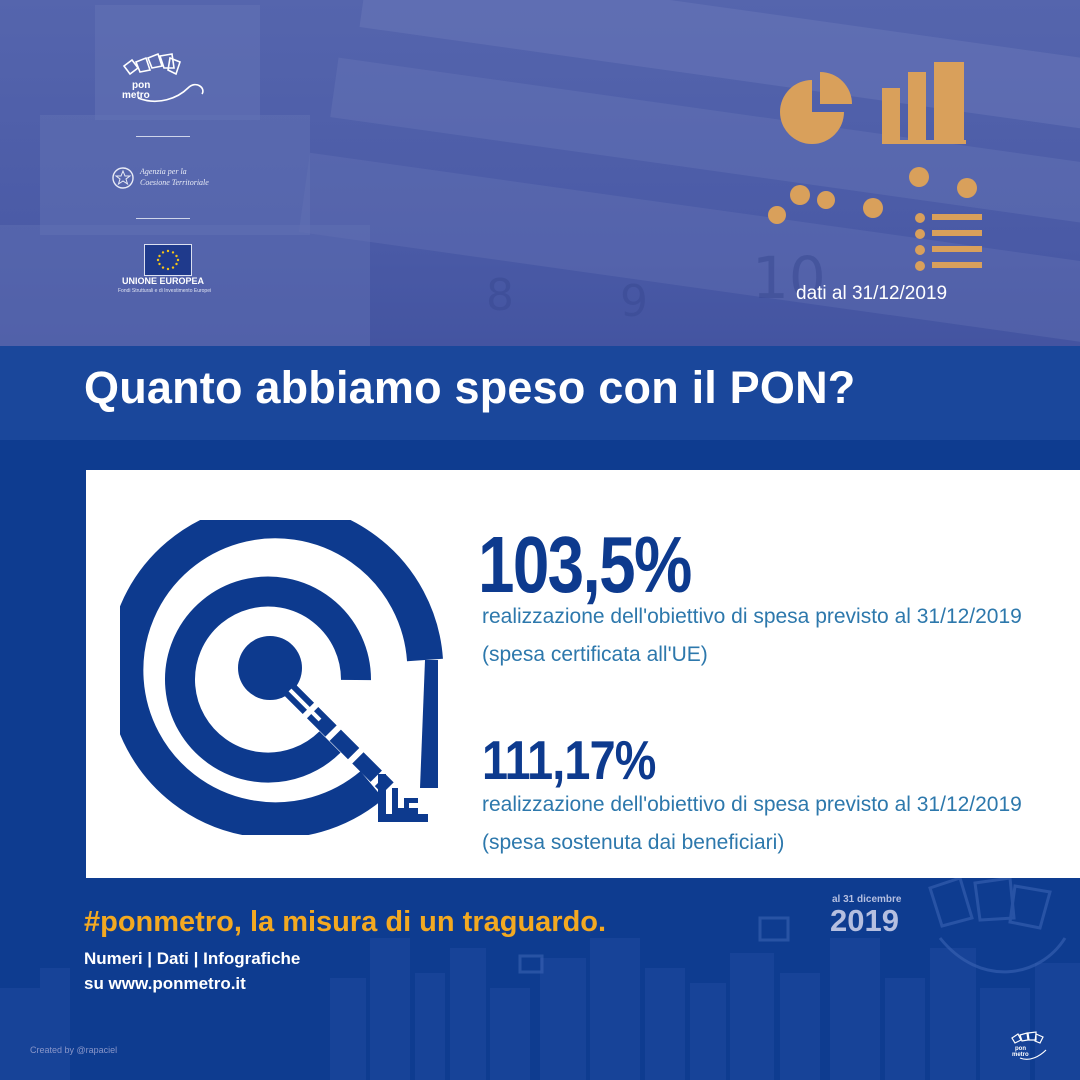 The height and width of the screenshot is (1080, 1080). Describe the element at coordinates (1029, 1045) in the screenshot. I see `ponmetro-mini-logo: pon metro` at that location.